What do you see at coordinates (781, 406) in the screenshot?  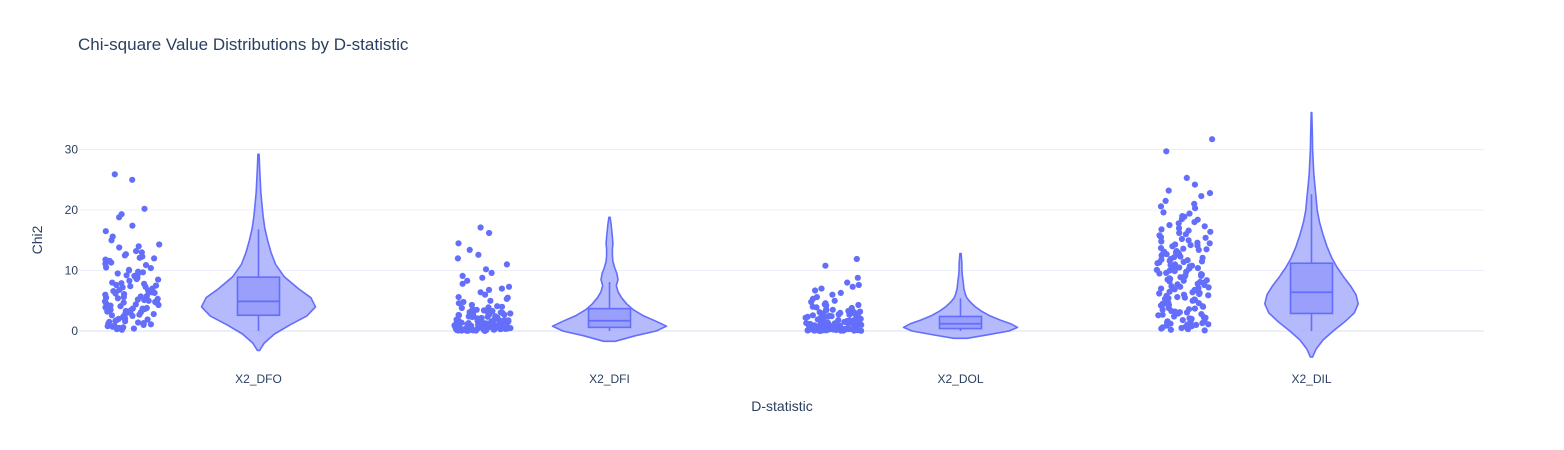 I see `x-axis-title: D-statistic` at bounding box center [781, 406].